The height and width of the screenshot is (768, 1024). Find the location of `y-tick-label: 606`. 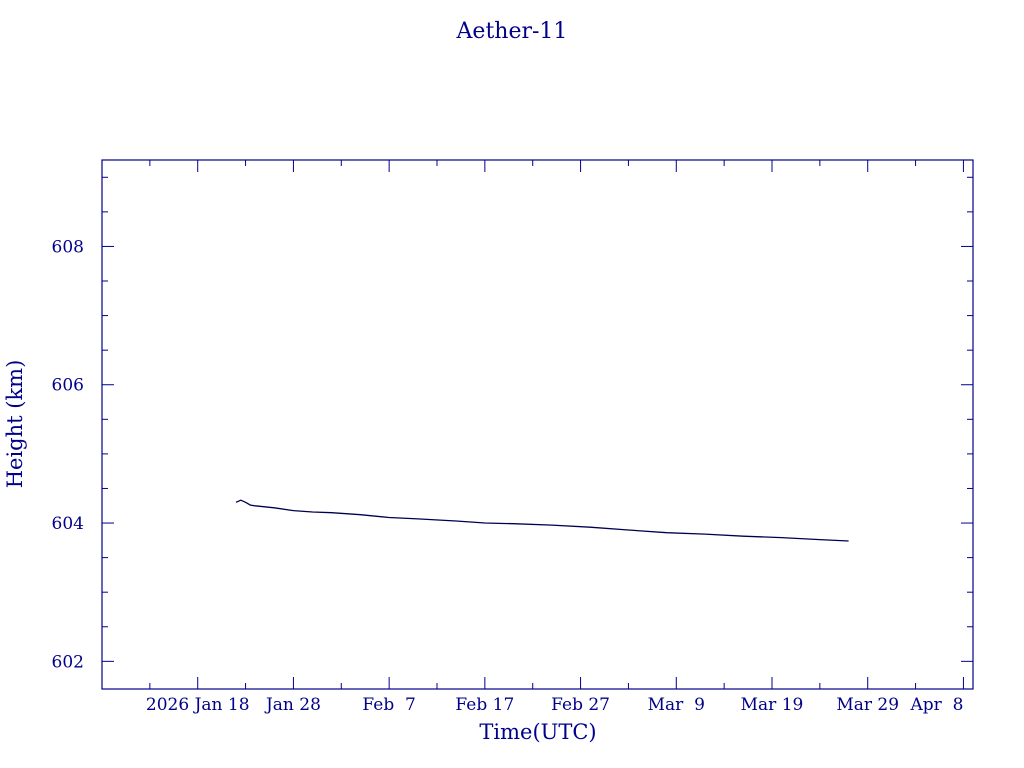

y-tick-label: 606 is located at coordinates (68, 386).